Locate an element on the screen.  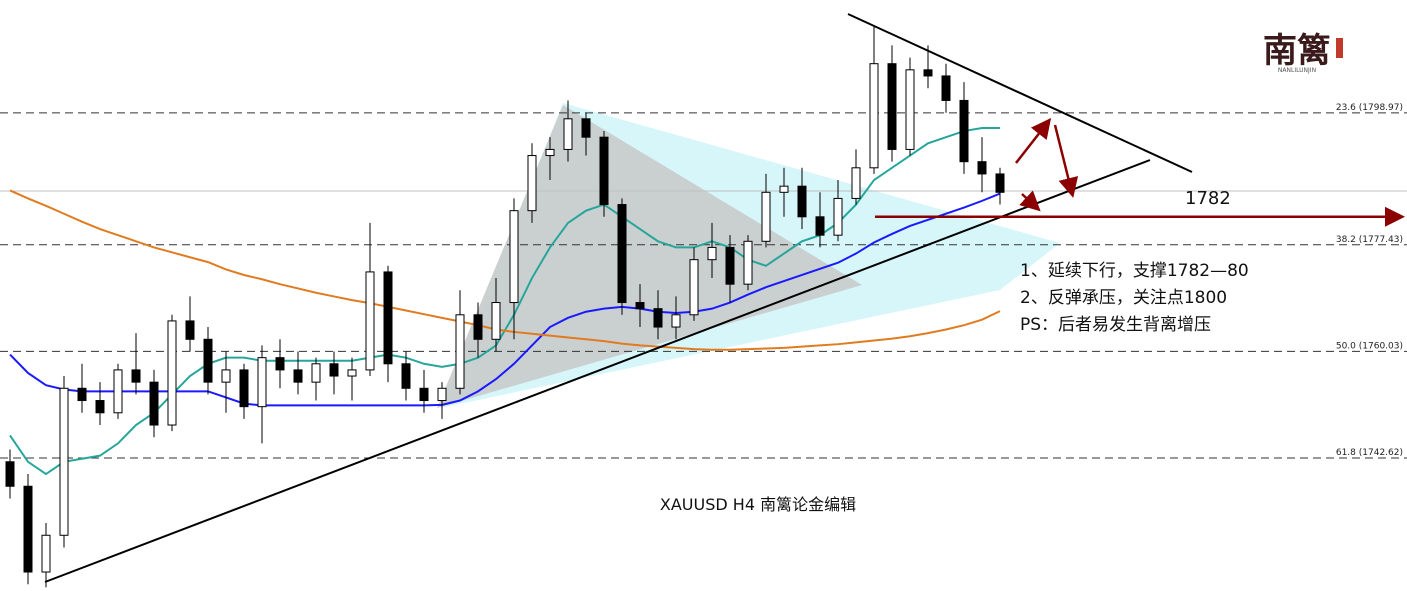
level-label: 50.0 (1760.03) is located at coordinates (1369, 346).